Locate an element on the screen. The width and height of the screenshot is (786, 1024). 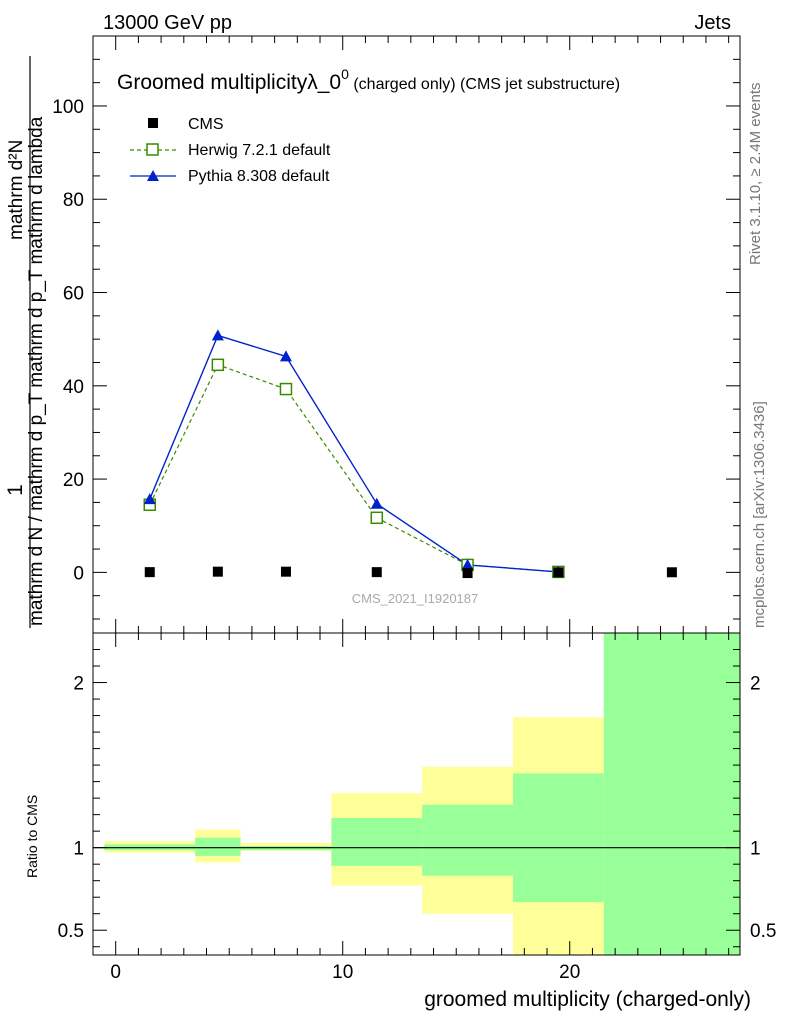
energy-label: 13000 GeV pp is located at coordinates (167, 23).